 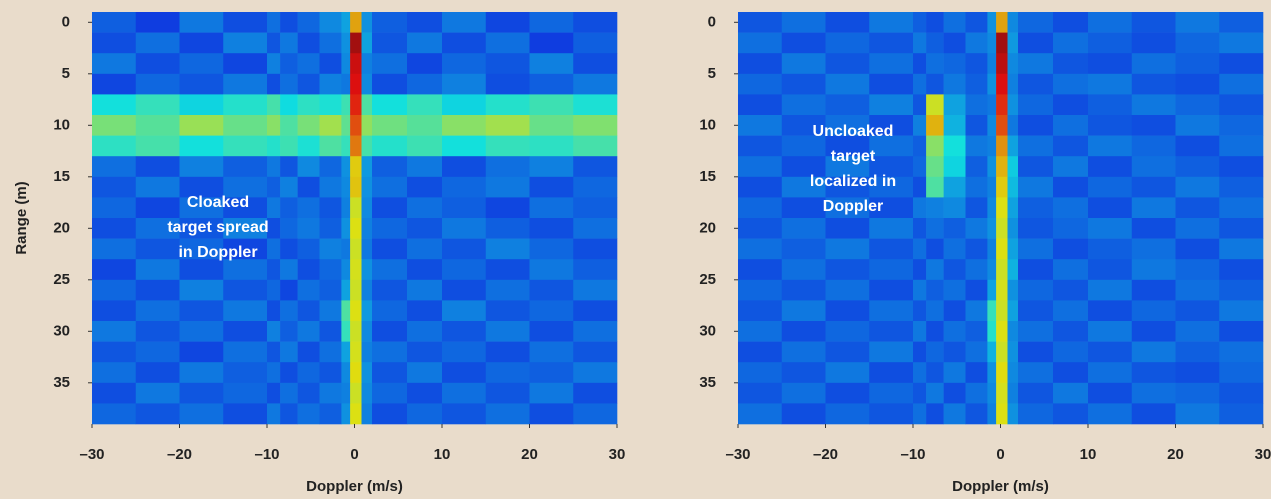 I want to click on x-tick-label: 30, so click(x=1263, y=454).